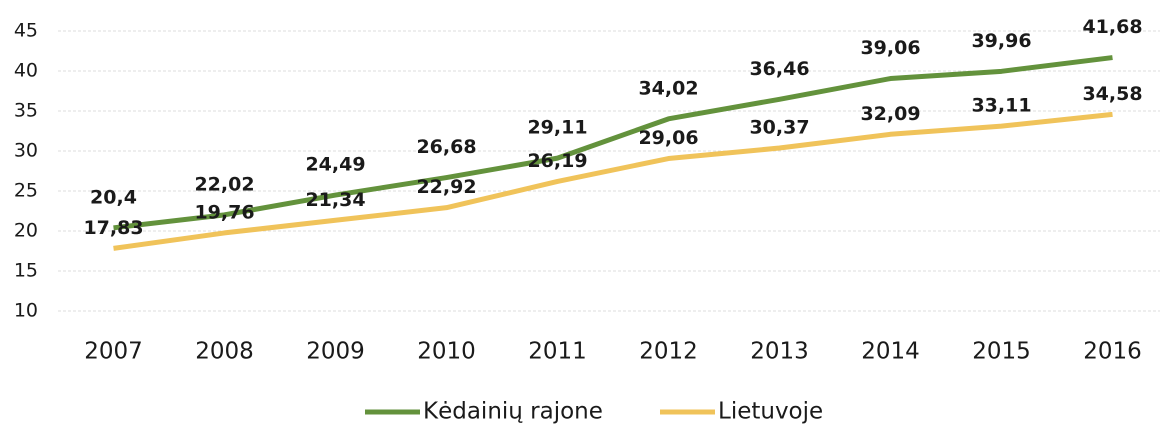  Describe the element at coordinates (1001, 41) in the screenshot. I see `data-label: 39,96` at that location.